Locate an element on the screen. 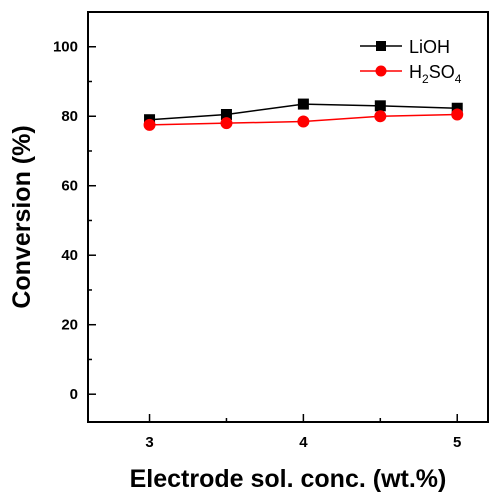  x-tick-label: 5 is located at coordinates (457, 442).